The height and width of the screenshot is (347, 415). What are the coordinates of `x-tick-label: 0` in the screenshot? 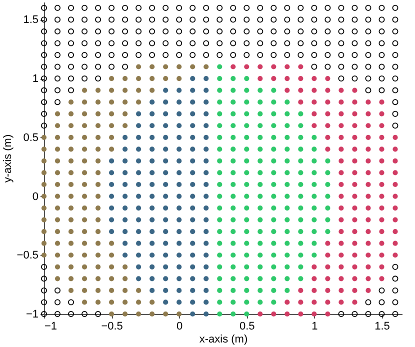 It's located at (179, 326).